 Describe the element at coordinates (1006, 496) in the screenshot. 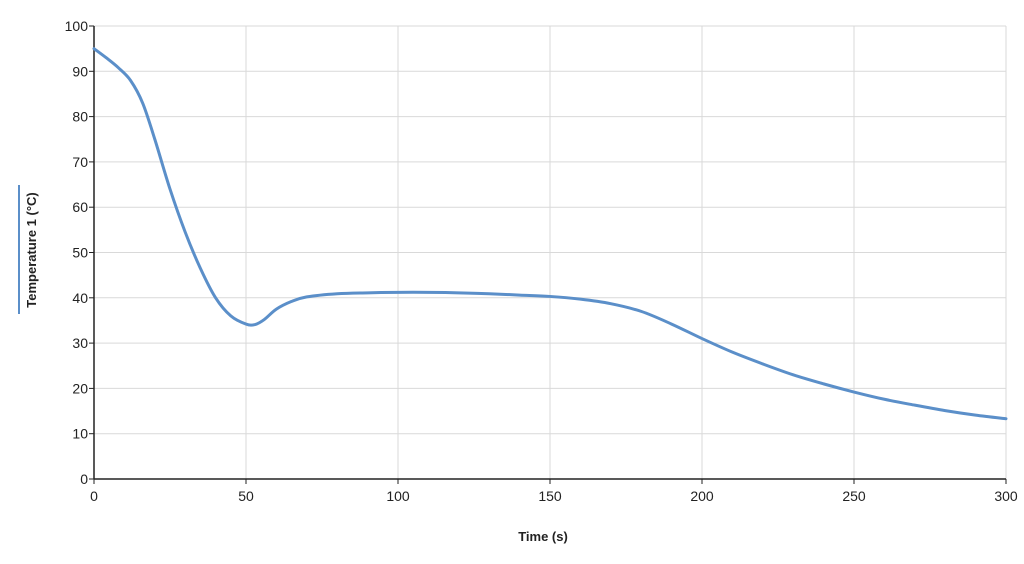

I see `x-tick-label: 300` at that location.